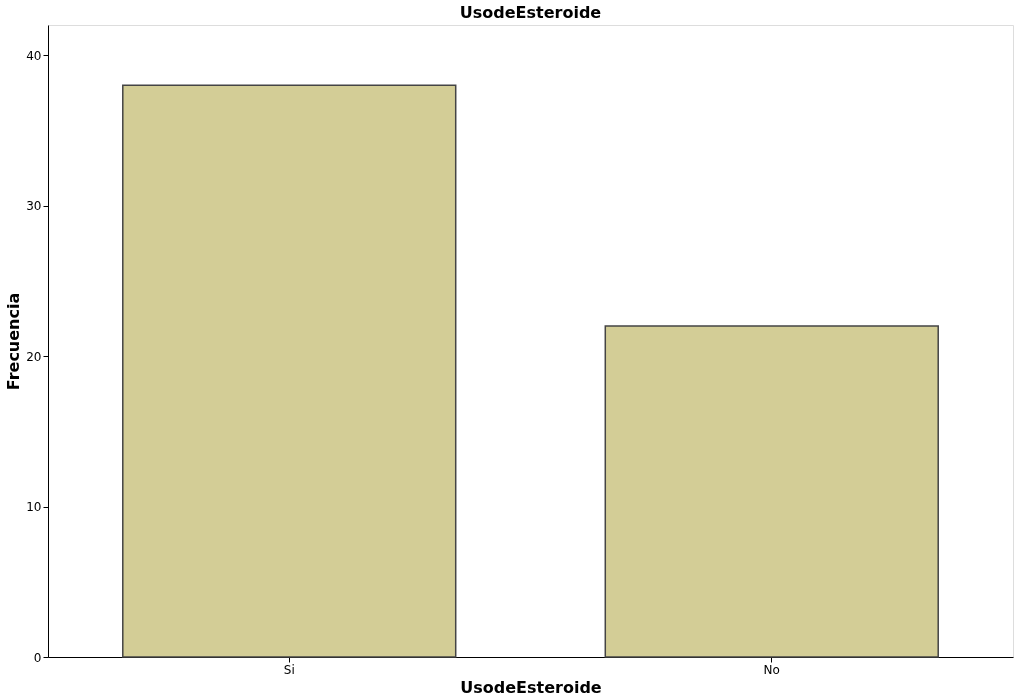 The height and width of the screenshot is (700, 1018). What do you see at coordinates (34, 507) in the screenshot?
I see `y-tick-label: 10` at bounding box center [34, 507].